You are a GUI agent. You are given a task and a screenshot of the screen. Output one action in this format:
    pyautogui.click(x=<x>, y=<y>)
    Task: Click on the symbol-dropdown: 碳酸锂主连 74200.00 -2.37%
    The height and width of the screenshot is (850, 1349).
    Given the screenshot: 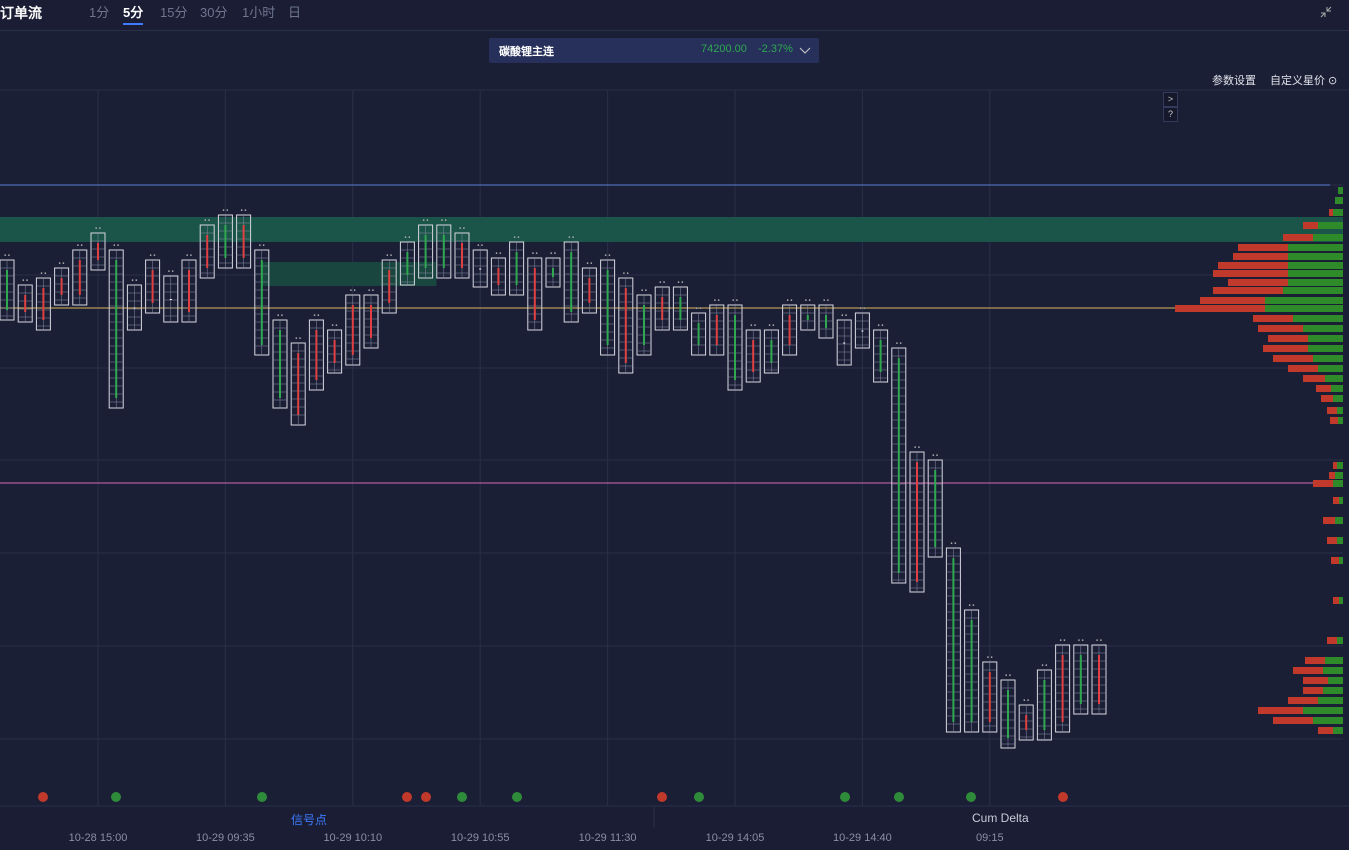 What is the action you would take?
    pyautogui.click(x=654, y=50)
    